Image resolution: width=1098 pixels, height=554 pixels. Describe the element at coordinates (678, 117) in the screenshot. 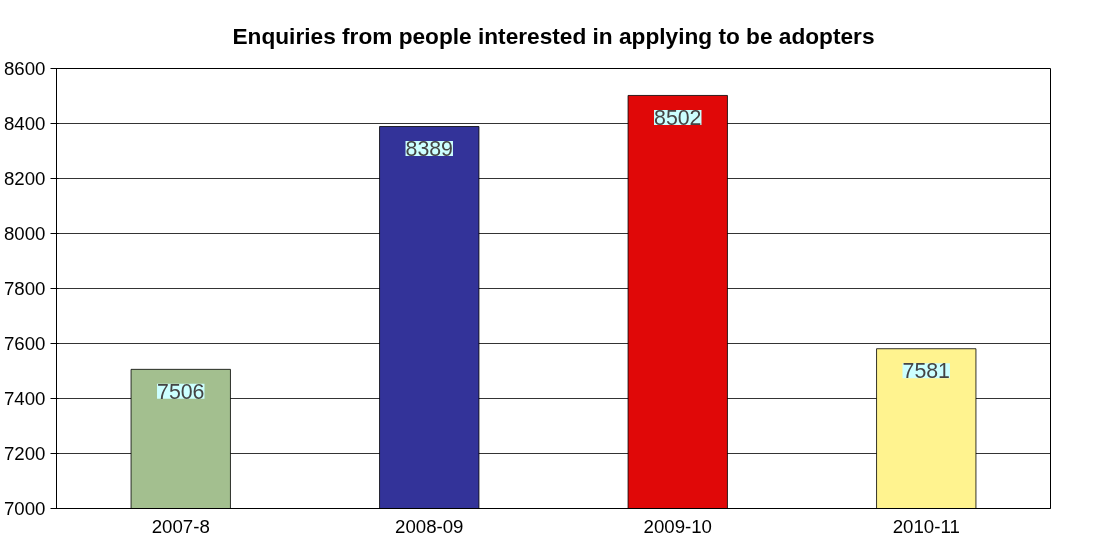

I see `data-label: 8502` at that location.